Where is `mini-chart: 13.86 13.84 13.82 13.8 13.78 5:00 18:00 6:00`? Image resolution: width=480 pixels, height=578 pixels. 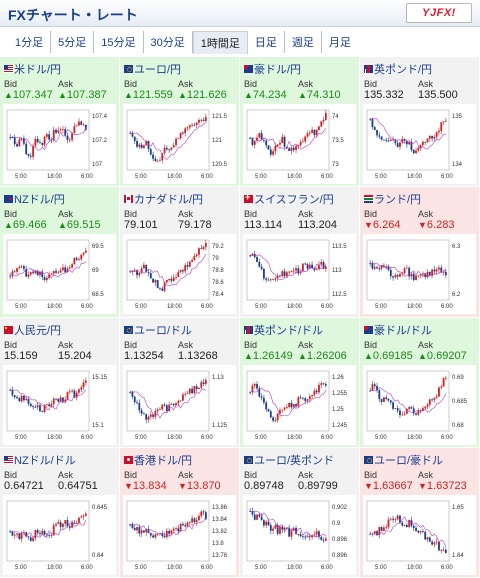
mini-chart: 13.86 13.84 13.82 13.8 13.78 5:00 18:00 6:00 is located at coordinates (179, 534).